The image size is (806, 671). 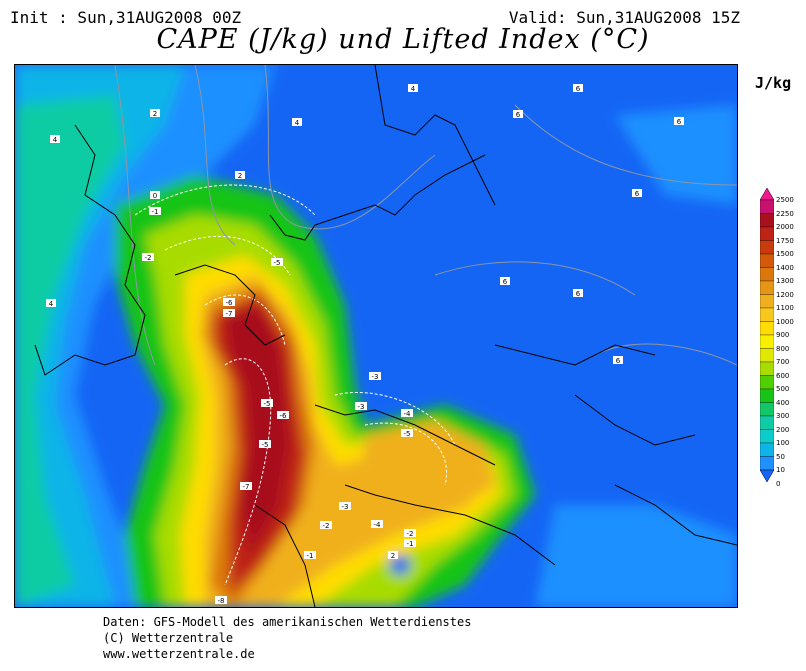 What do you see at coordinates (403, 39) in the screenshot?
I see `map-title: CAPE (J/kg) und Lifted Index (°C)` at bounding box center [403, 39].